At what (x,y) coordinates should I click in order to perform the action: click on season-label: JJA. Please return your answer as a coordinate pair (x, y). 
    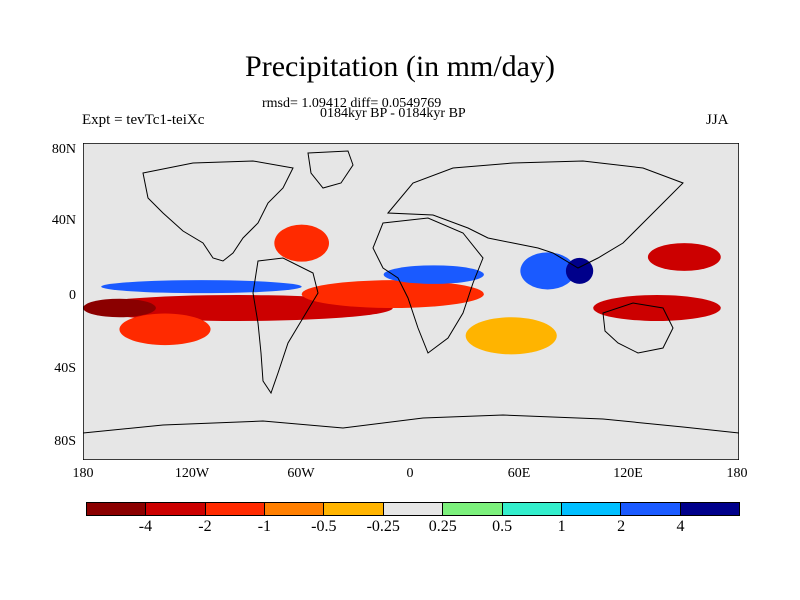
    Looking at the image, I should click on (717, 120).